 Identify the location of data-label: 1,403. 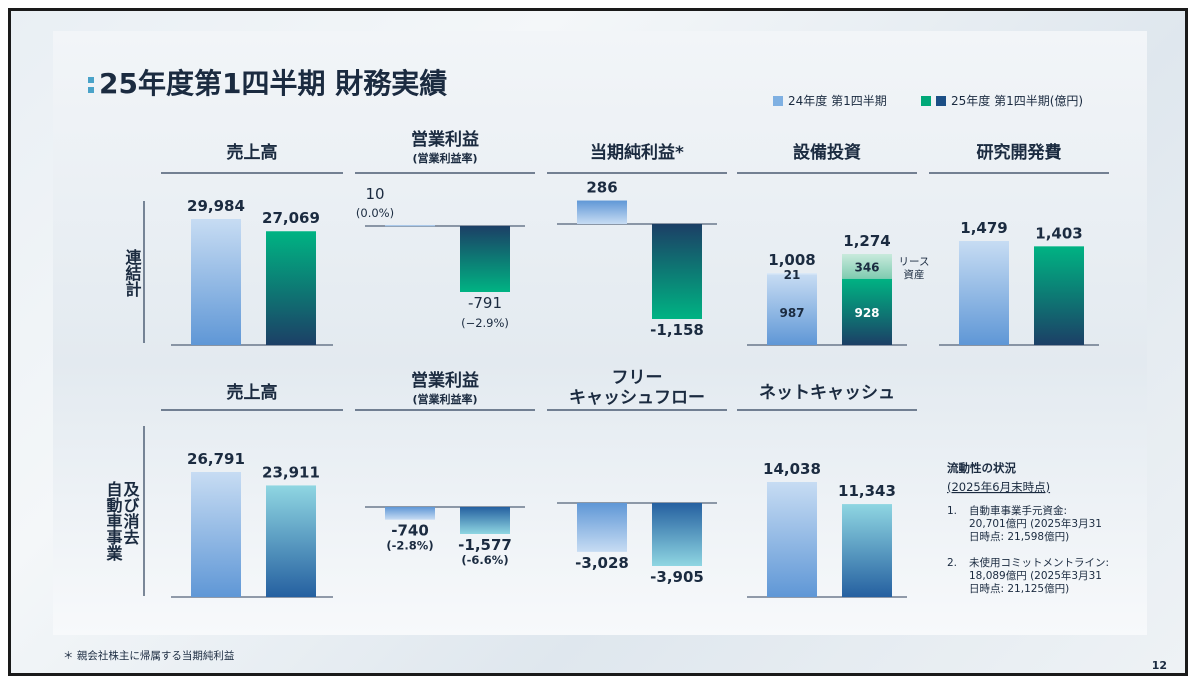
(1058, 233).